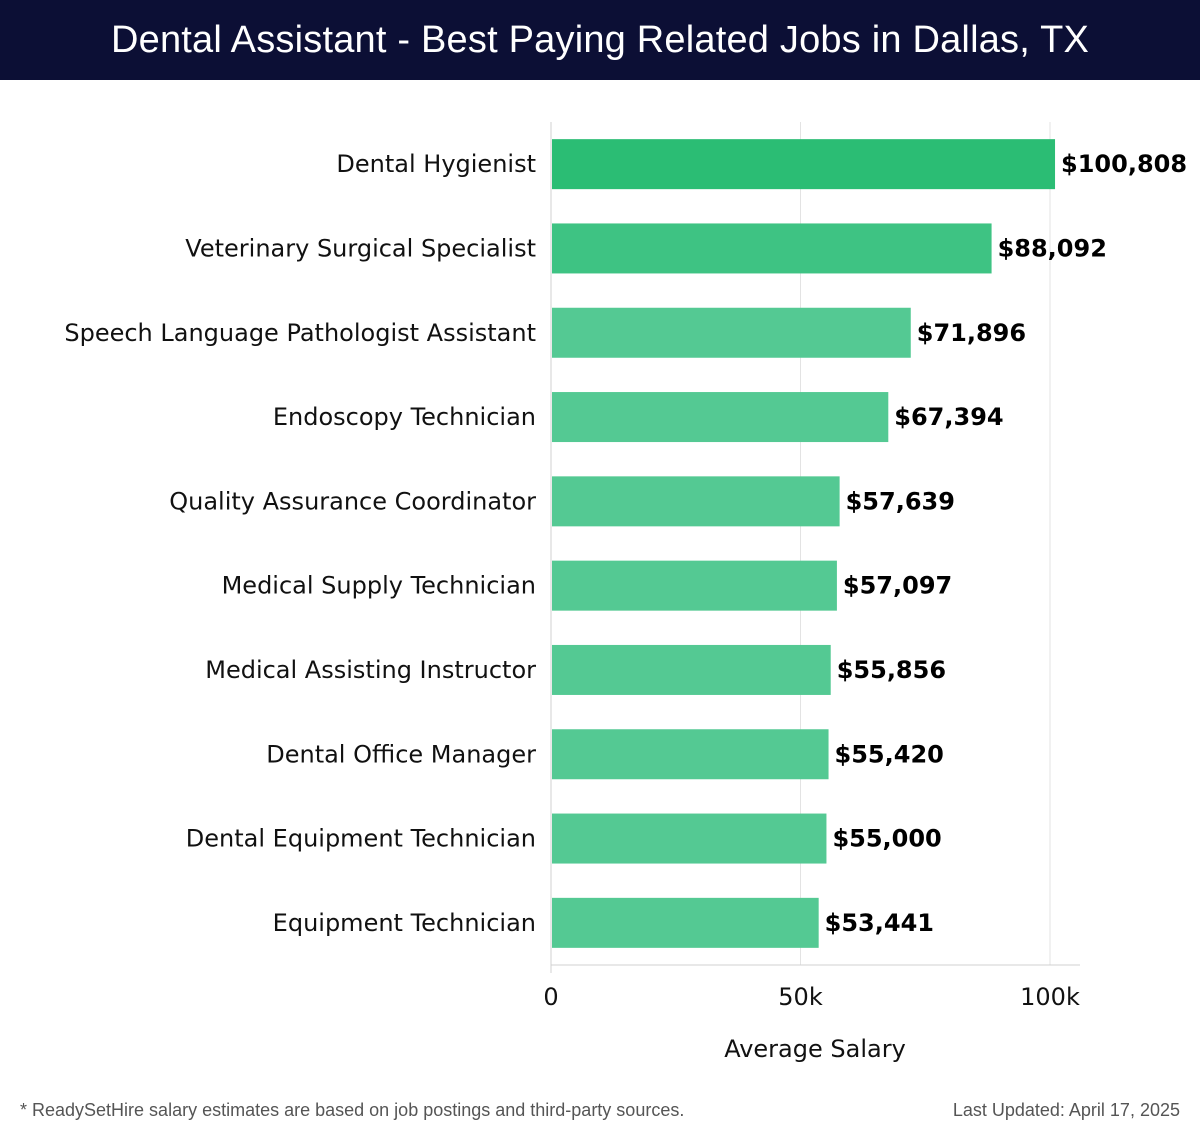 This screenshot has height=1140, width=1200. What do you see at coordinates (971, 333) in the screenshot?
I see `value-label-3: $71,896` at bounding box center [971, 333].